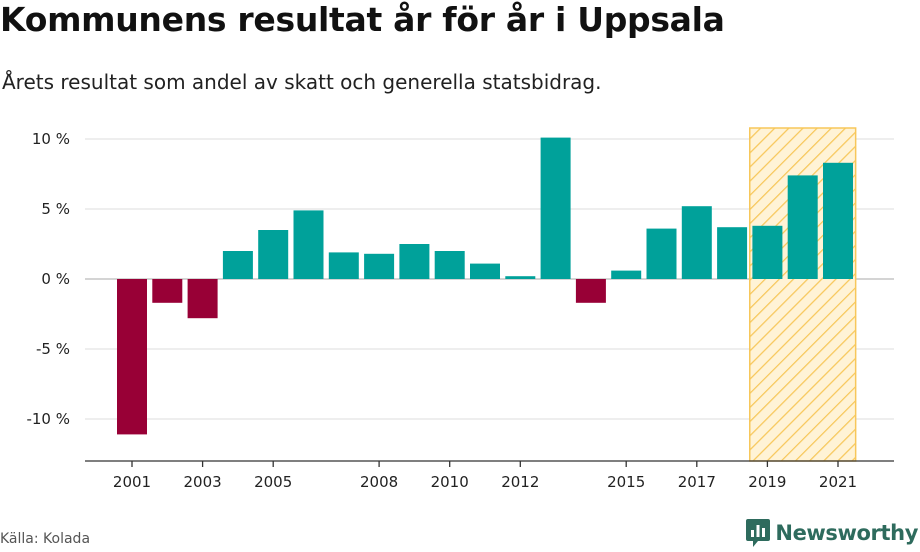  I want to click on chart-title: Kommunens resultat år för år i Uppsala, so click(362, 19).